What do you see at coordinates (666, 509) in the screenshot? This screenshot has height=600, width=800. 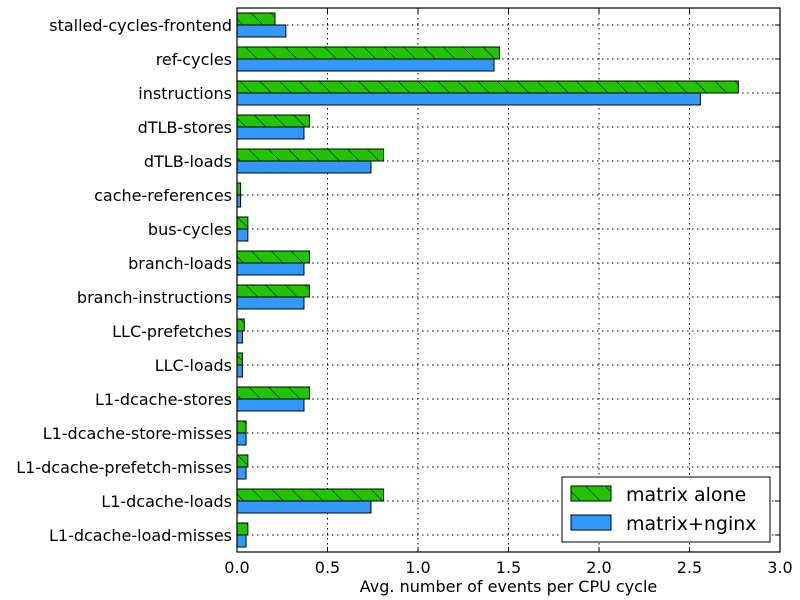 I see `legend: matrix alone matrix+nginx` at bounding box center [666, 509].